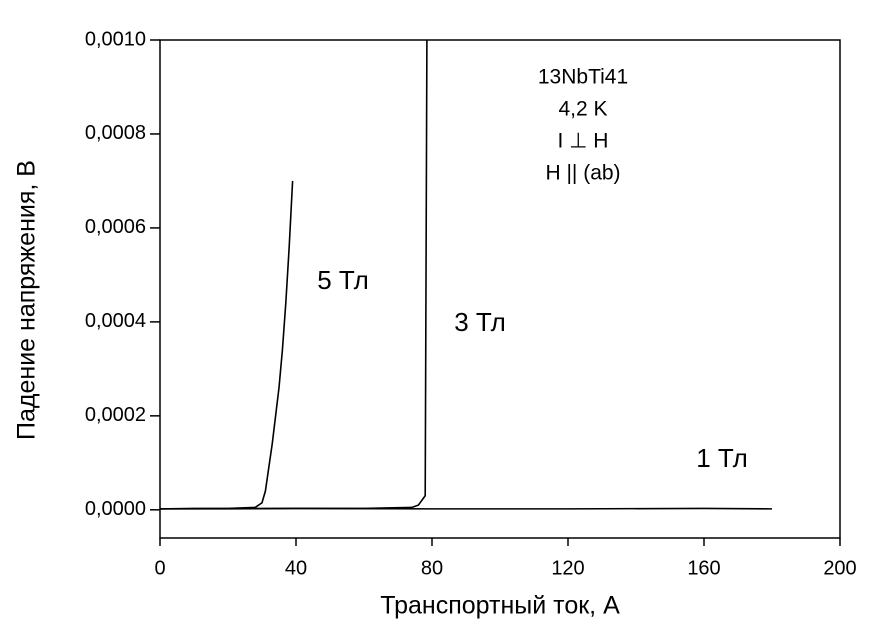 Image resolution: width=881 pixels, height=641 pixels. What do you see at coordinates (296, 568) in the screenshot?
I see `x-tick-label: 40` at bounding box center [296, 568].